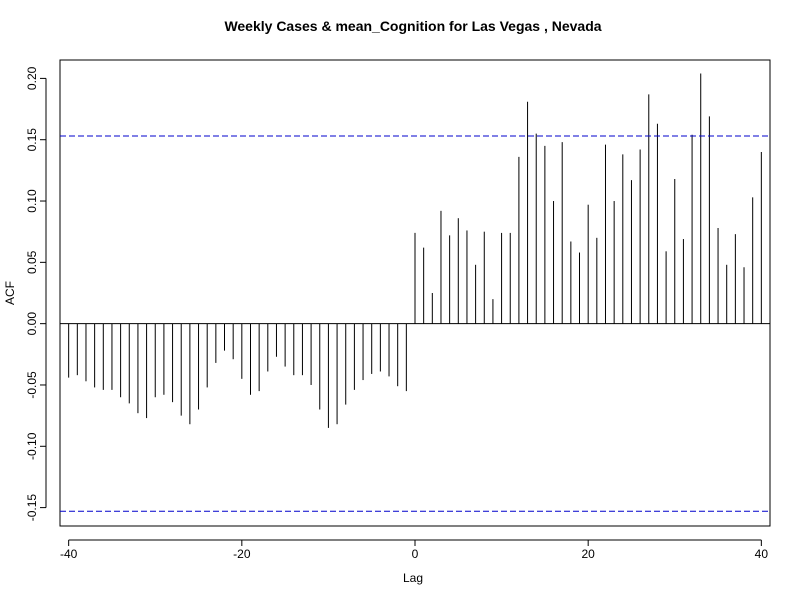 Image resolution: width=800 pixels, height=600 pixels. What do you see at coordinates (32, 262) in the screenshot?
I see `y-tick-label: 0.05` at bounding box center [32, 262].